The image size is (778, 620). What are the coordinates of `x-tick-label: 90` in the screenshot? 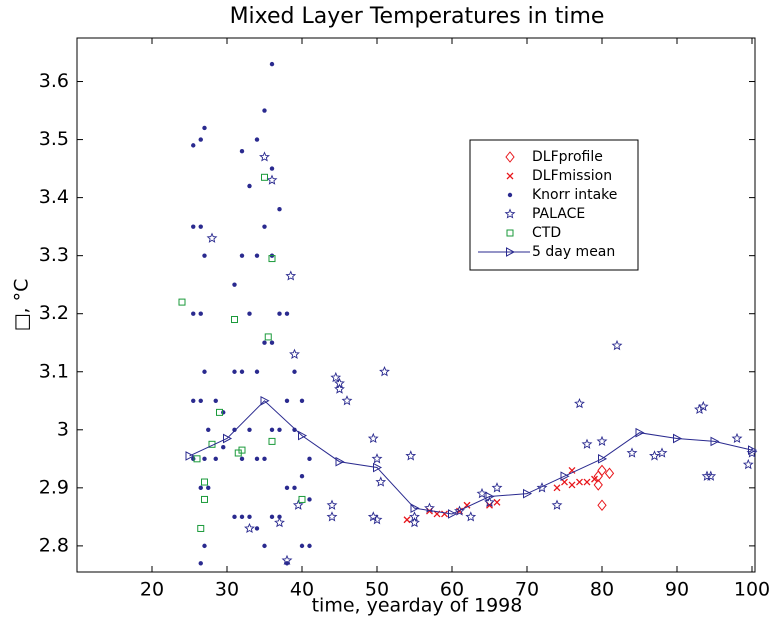 It's located at (677, 590).